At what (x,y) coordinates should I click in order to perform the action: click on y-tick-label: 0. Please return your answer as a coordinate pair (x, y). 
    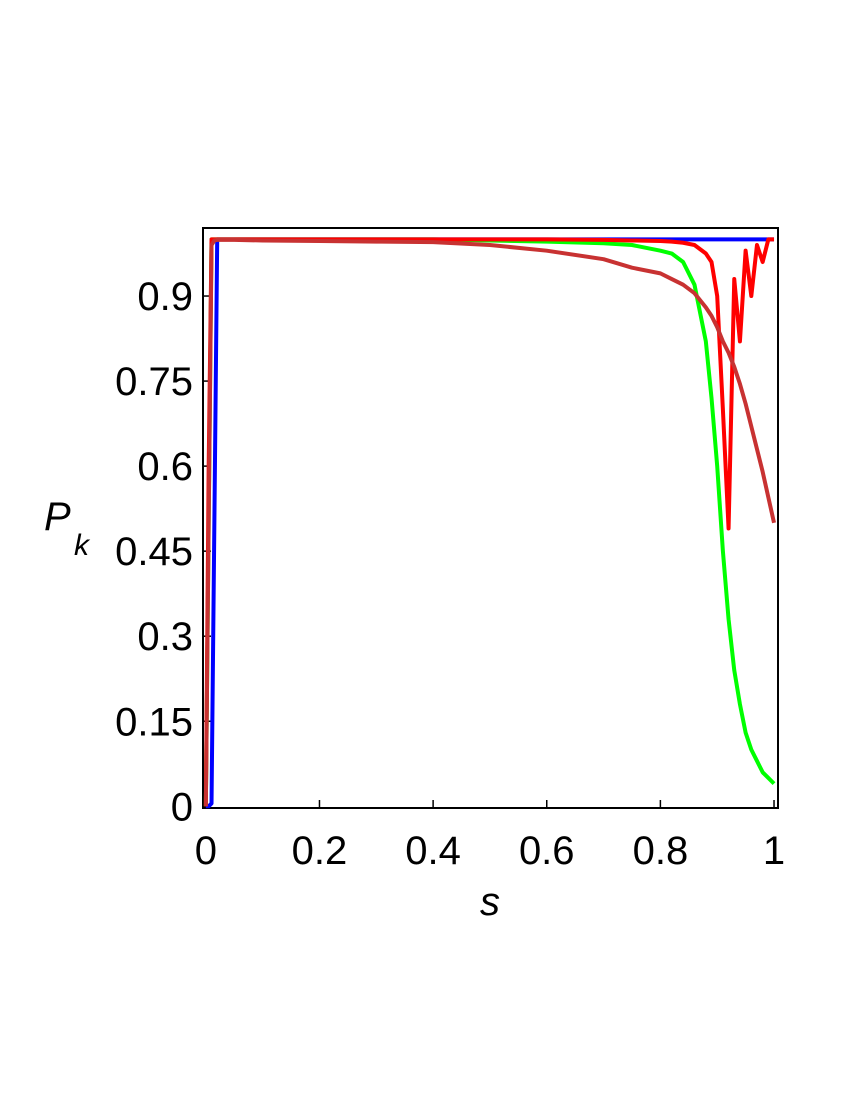
    Looking at the image, I should click on (182, 807).